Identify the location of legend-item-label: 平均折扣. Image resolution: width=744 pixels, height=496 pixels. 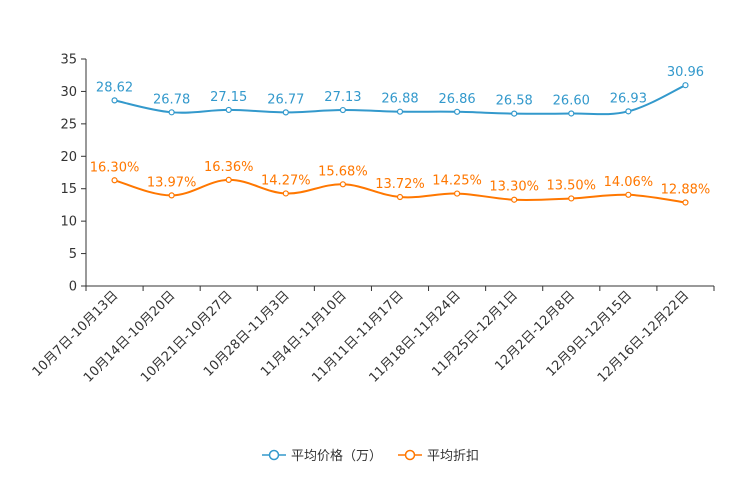
(453, 456).